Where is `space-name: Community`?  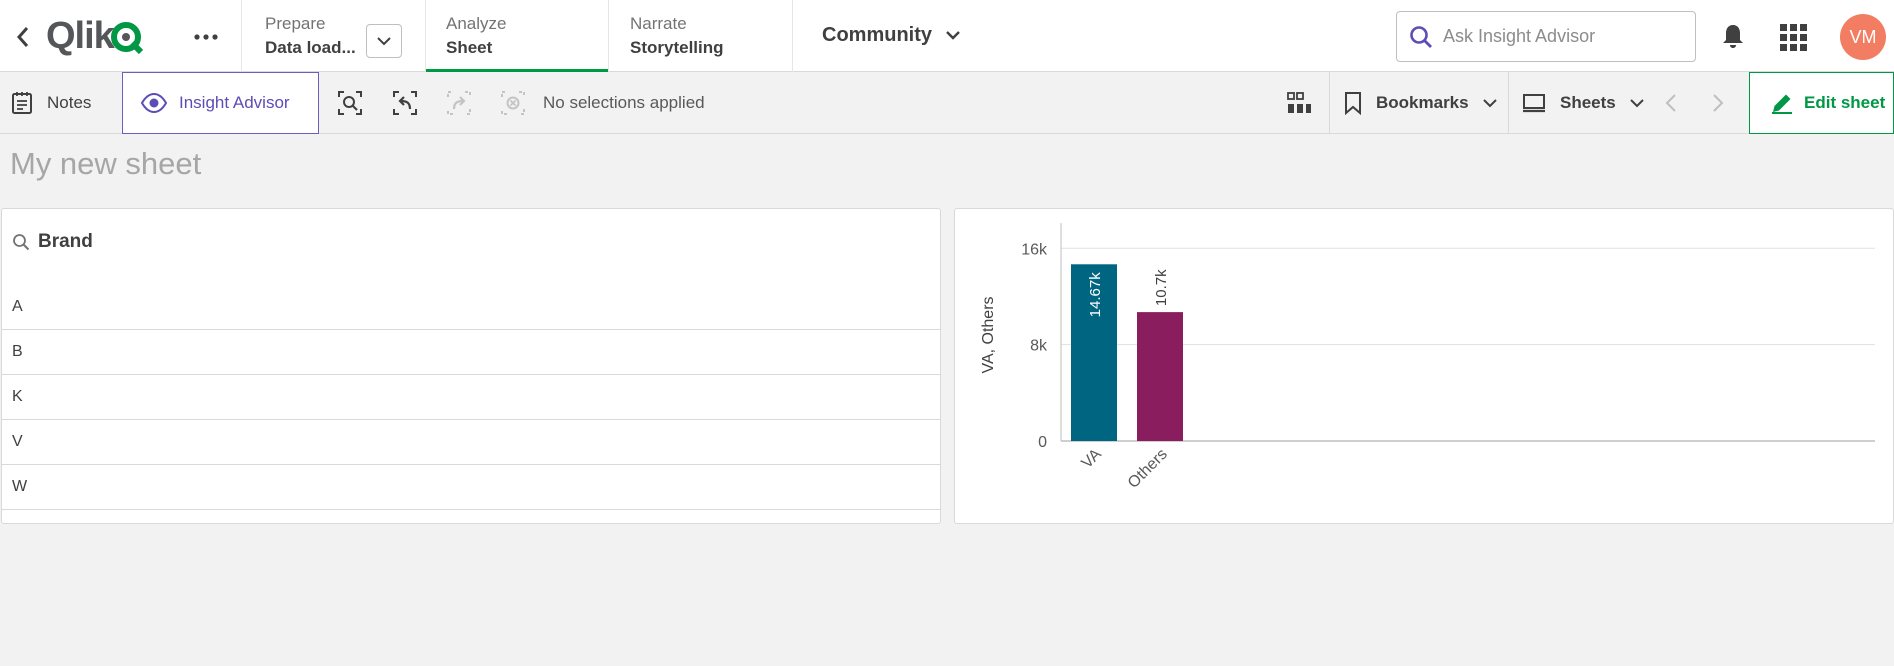 space-name: Community is located at coordinates (877, 35).